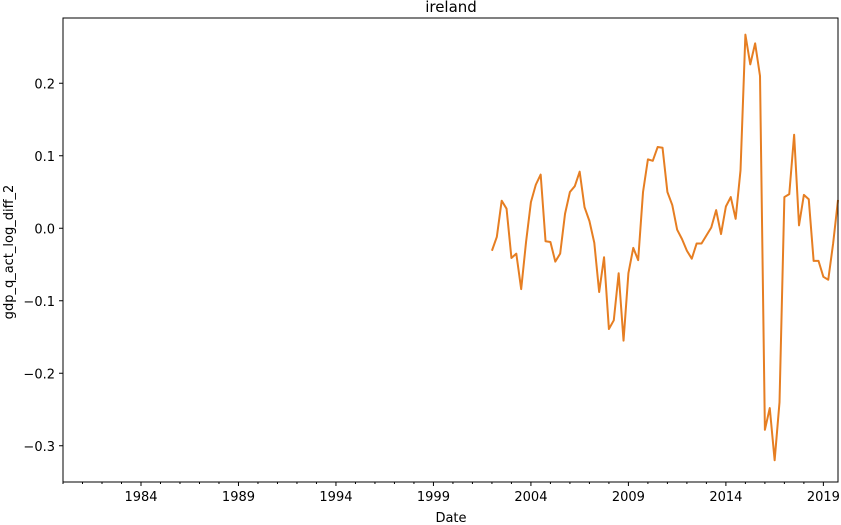  I want to click on y-tick-label: −0.1, so click(39, 302).